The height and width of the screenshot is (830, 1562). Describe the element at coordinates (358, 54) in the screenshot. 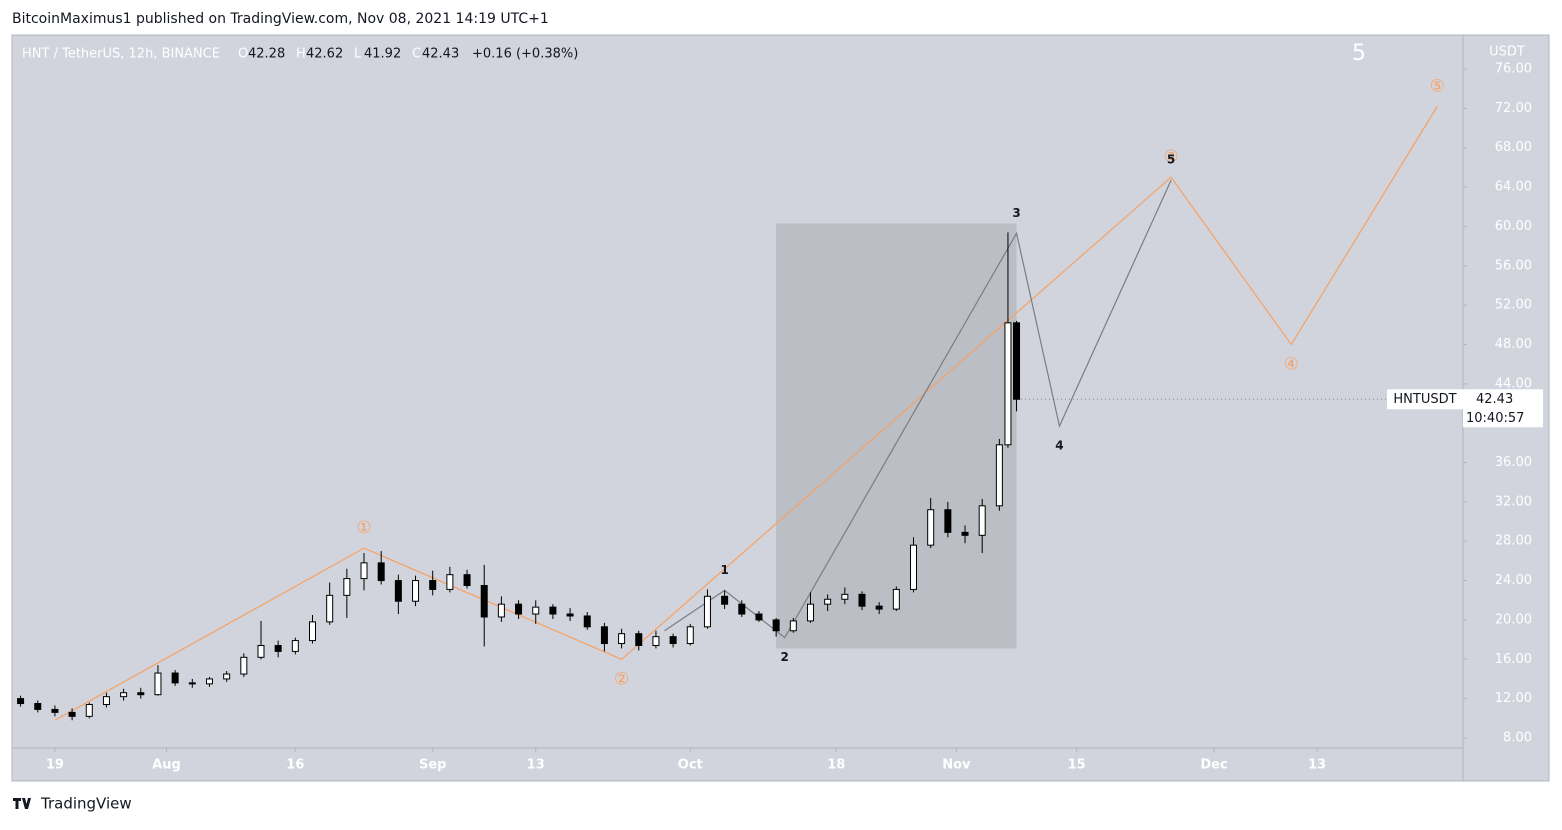

I see `ohlc-key: L` at that location.